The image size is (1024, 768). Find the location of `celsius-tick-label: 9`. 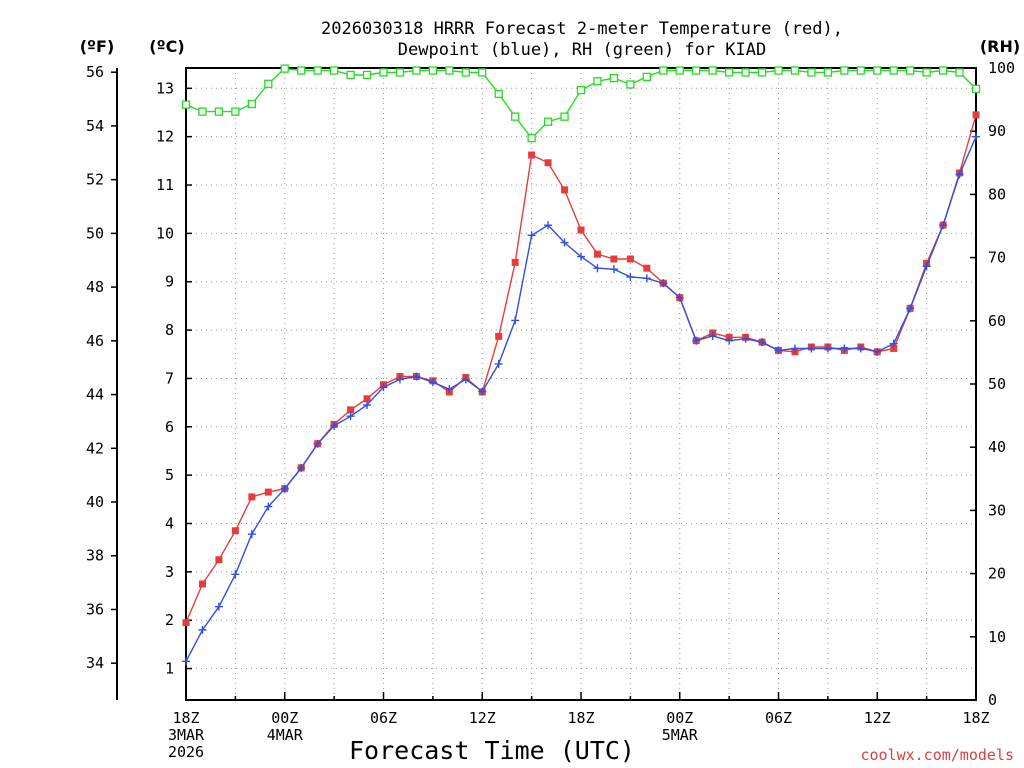

celsius-tick-label: 9 is located at coordinates (169, 282).